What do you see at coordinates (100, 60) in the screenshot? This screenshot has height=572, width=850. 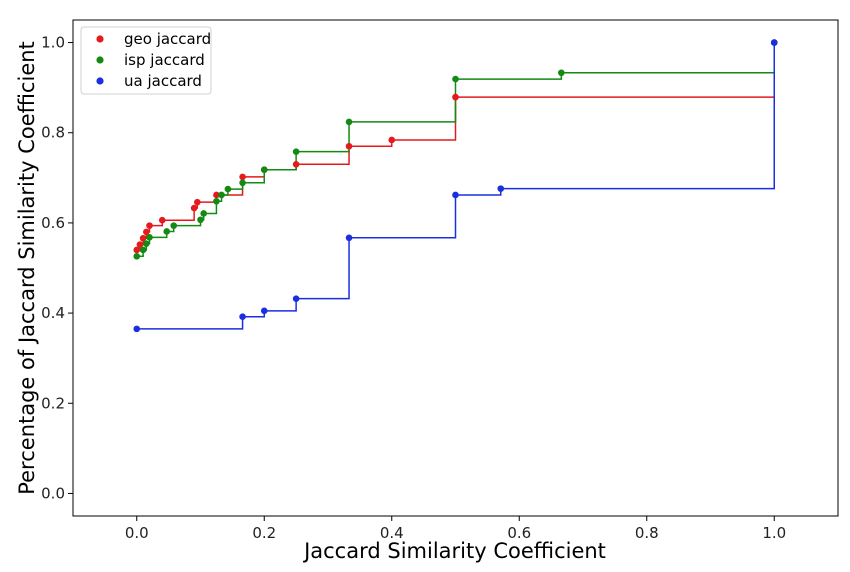 I see `legend-marker-isp` at bounding box center [100, 60].